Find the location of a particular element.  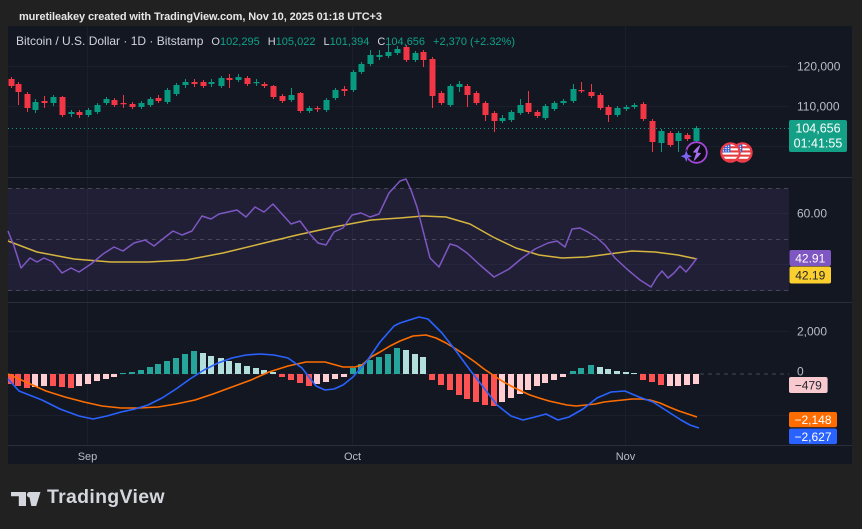

svg-text: −2,627 is located at coordinates (812, 437).